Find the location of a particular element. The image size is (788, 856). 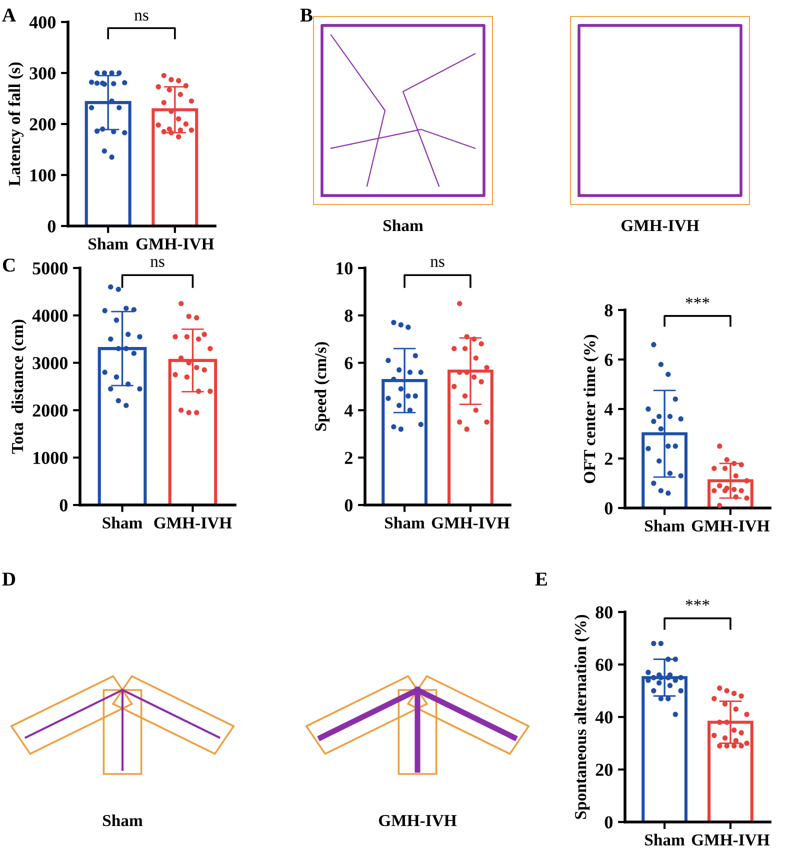

y-tick-label: 2000 is located at coordinates (50, 410).